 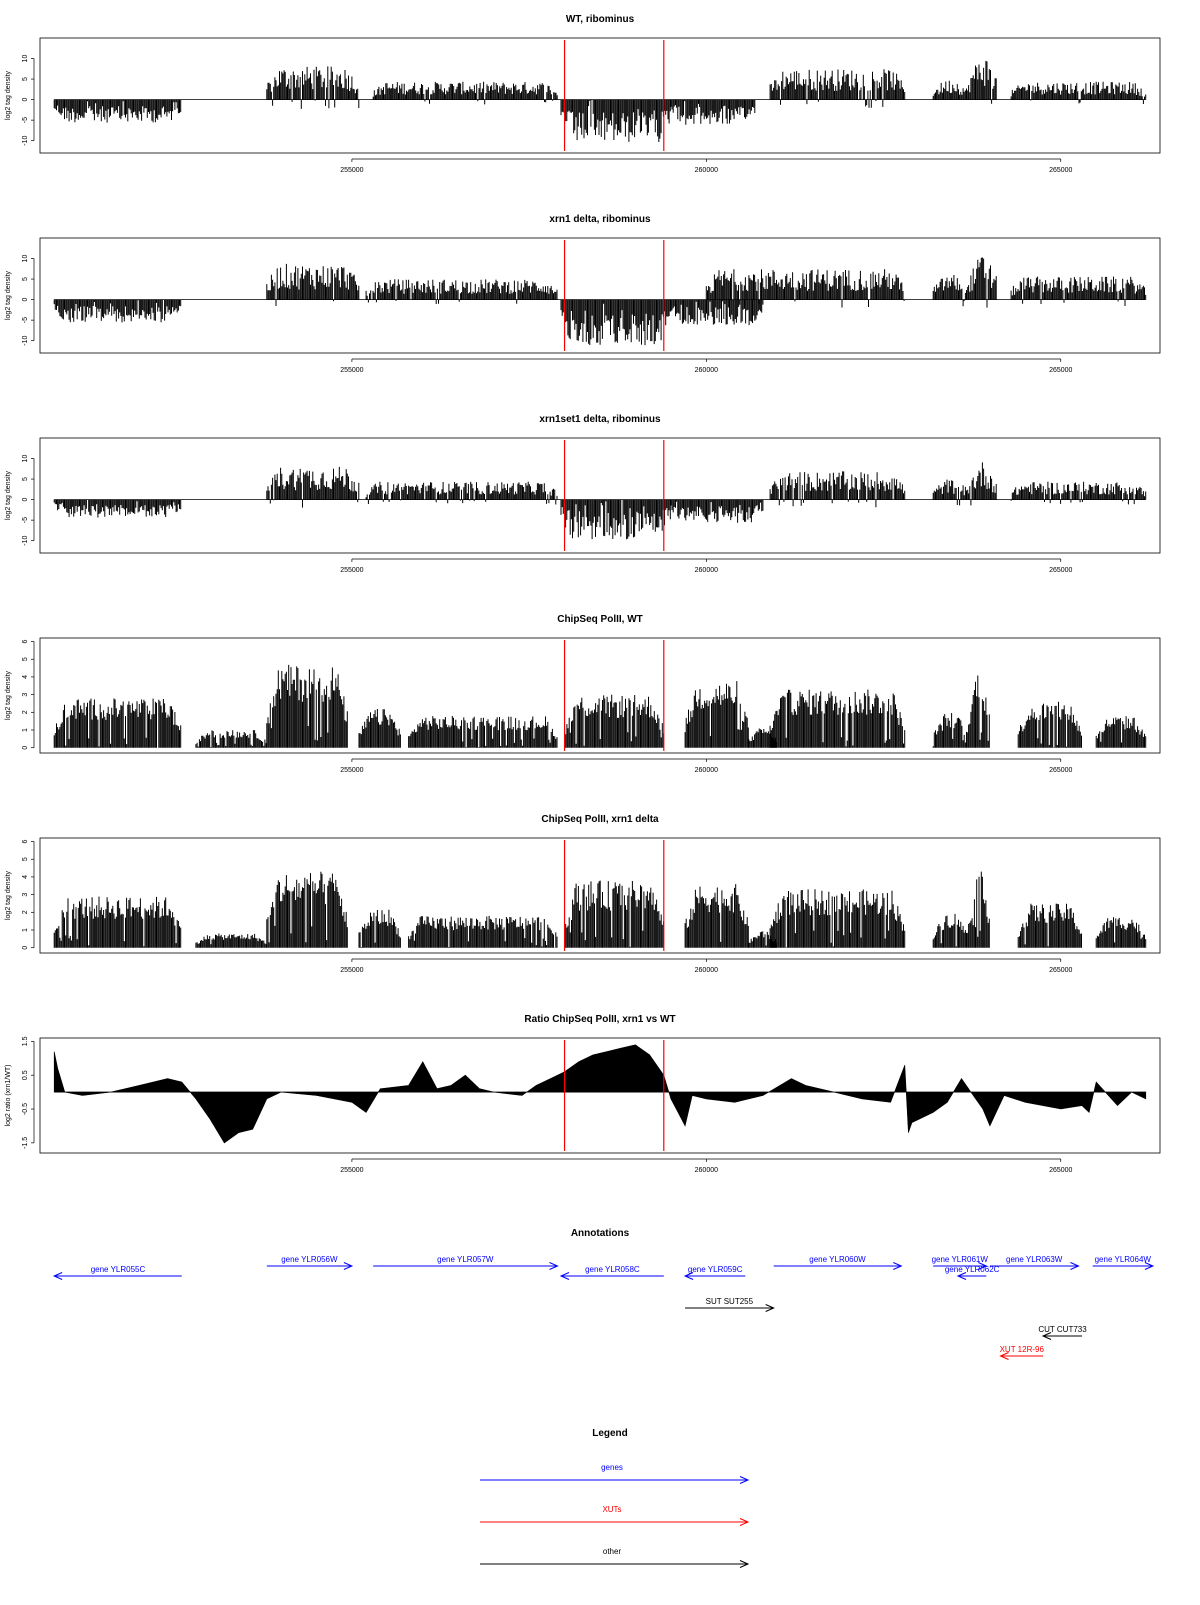 I want to click on annotation-label: gene YLR059C, so click(x=715, y=1269).